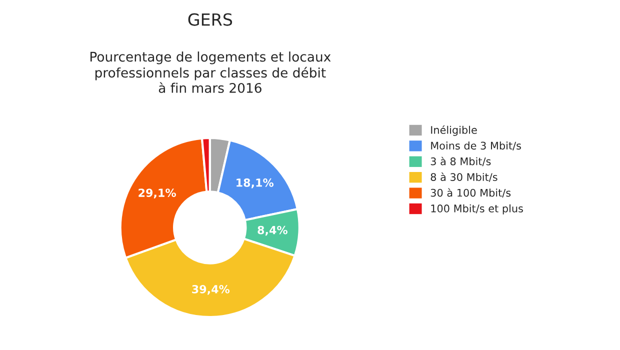  Describe the element at coordinates (470, 193) in the screenshot. I see `legend-label: 30 à 100 Mbit/s` at that location.